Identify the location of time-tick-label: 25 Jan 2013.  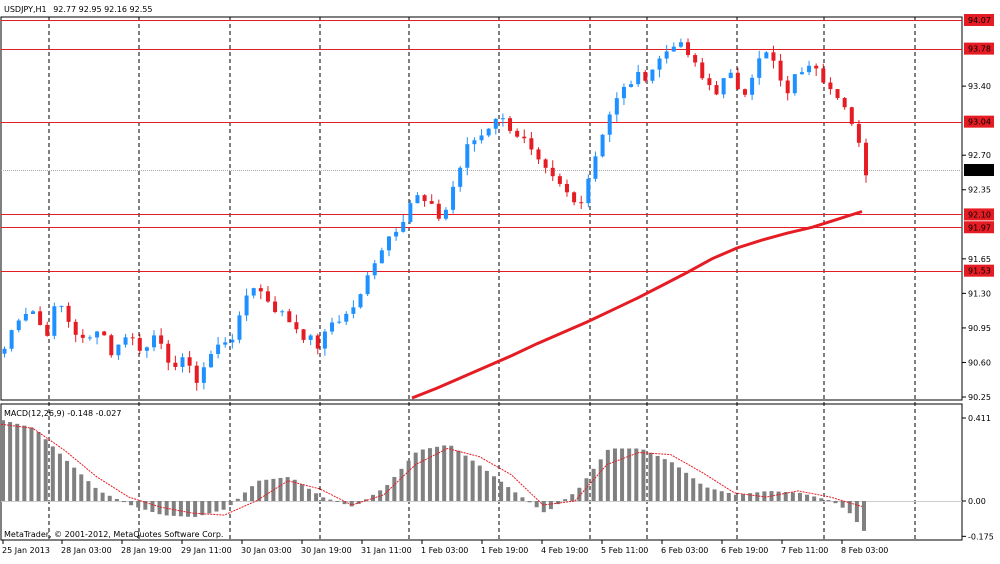
(26, 550).